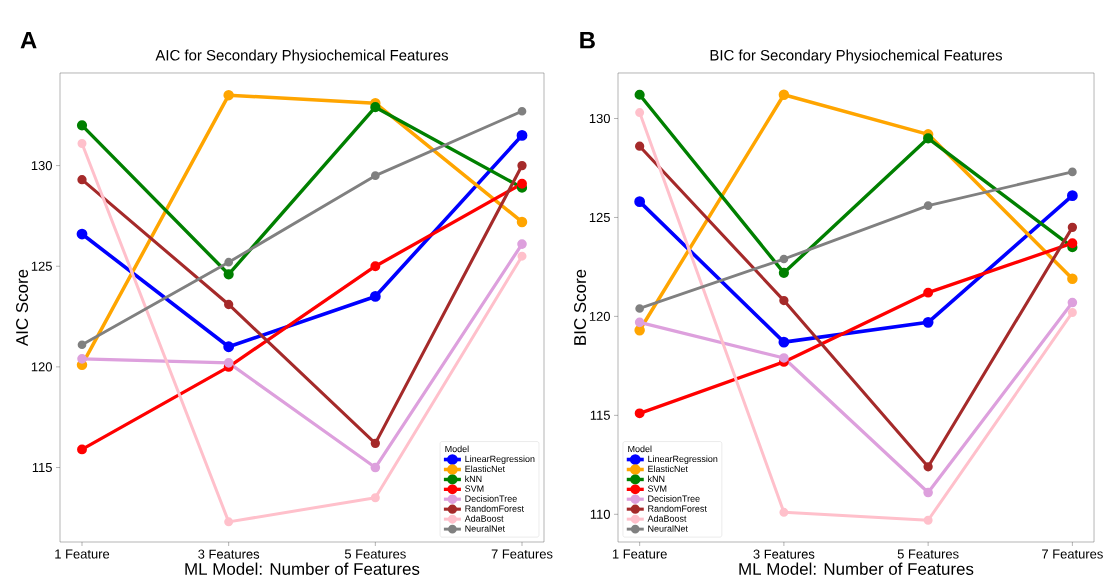  What do you see at coordinates (28, 40) in the screenshot?
I see `text: A` at bounding box center [28, 40].